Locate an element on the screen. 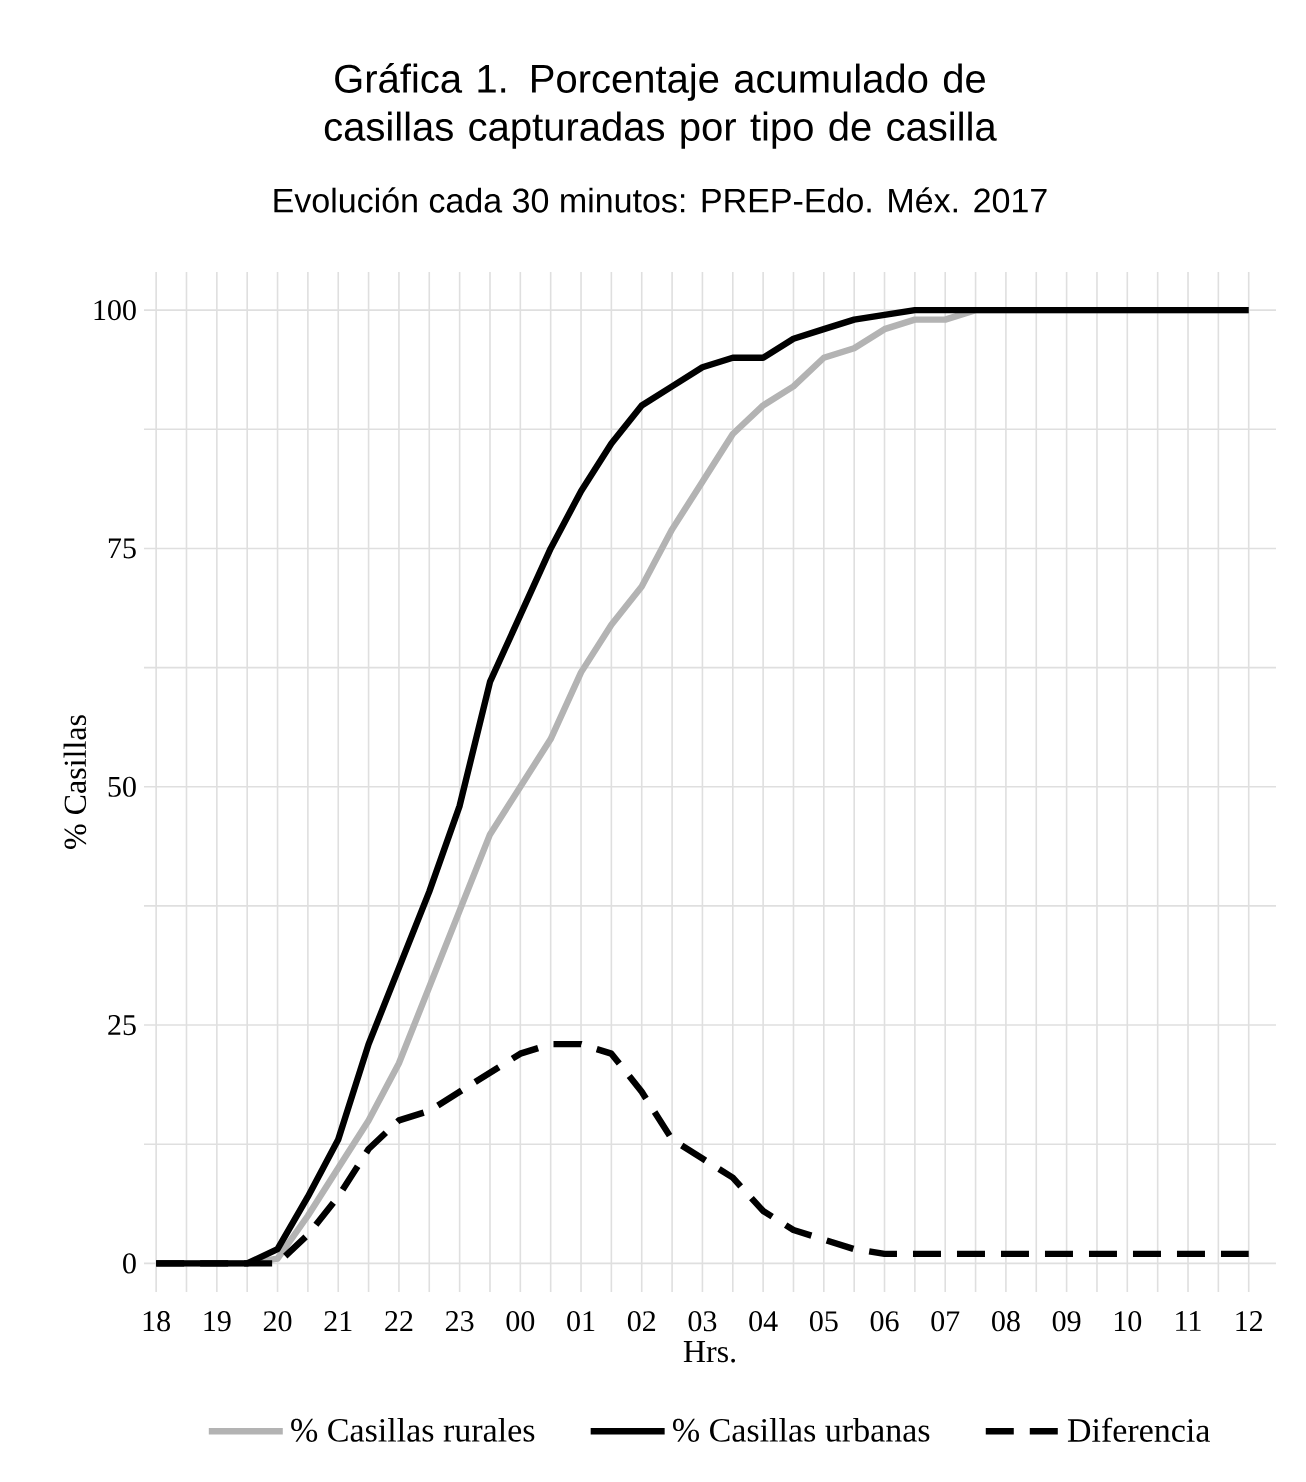 Image resolution: width=1306 pixels, height=1482 pixels. x-tick-label: 08 is located at coordinates (1006, 1321).